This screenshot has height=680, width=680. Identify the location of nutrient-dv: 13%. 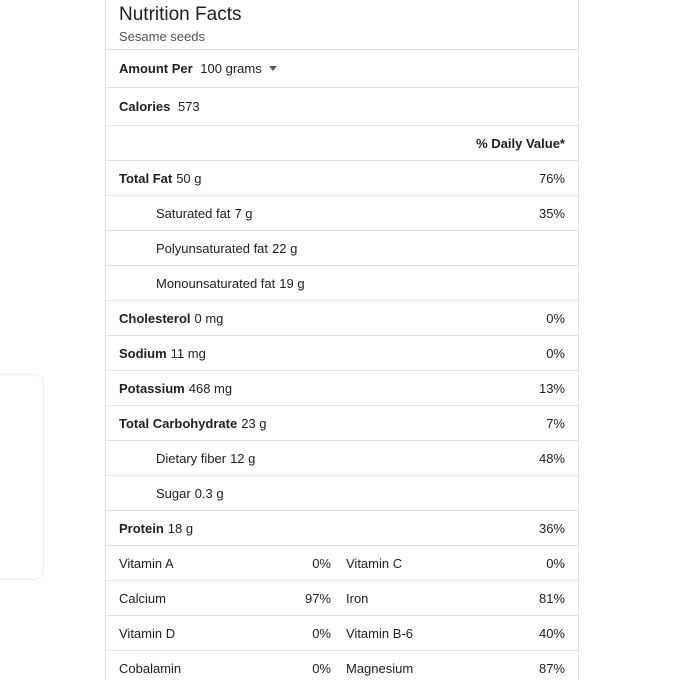
(551, 388).